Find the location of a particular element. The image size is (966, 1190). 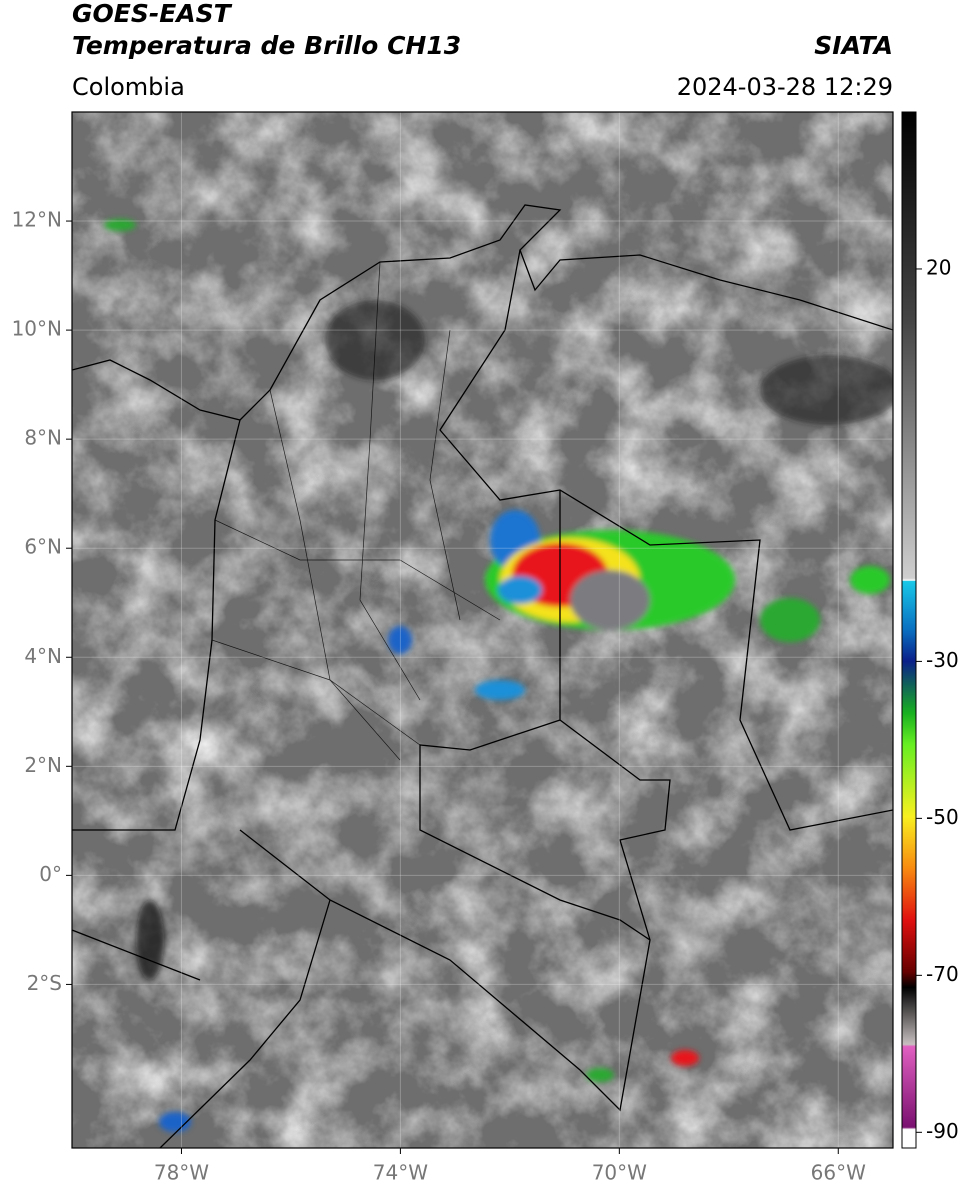

lat-tick-label: 0° is located at coordinates (50, 874).